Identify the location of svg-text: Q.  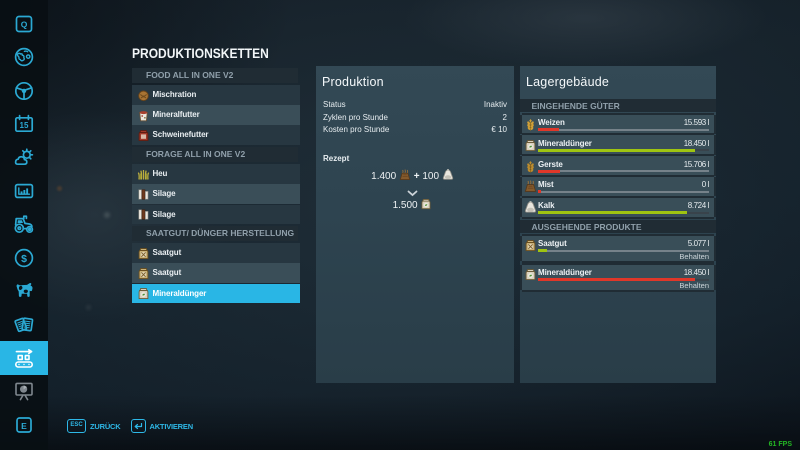
(24, 25).